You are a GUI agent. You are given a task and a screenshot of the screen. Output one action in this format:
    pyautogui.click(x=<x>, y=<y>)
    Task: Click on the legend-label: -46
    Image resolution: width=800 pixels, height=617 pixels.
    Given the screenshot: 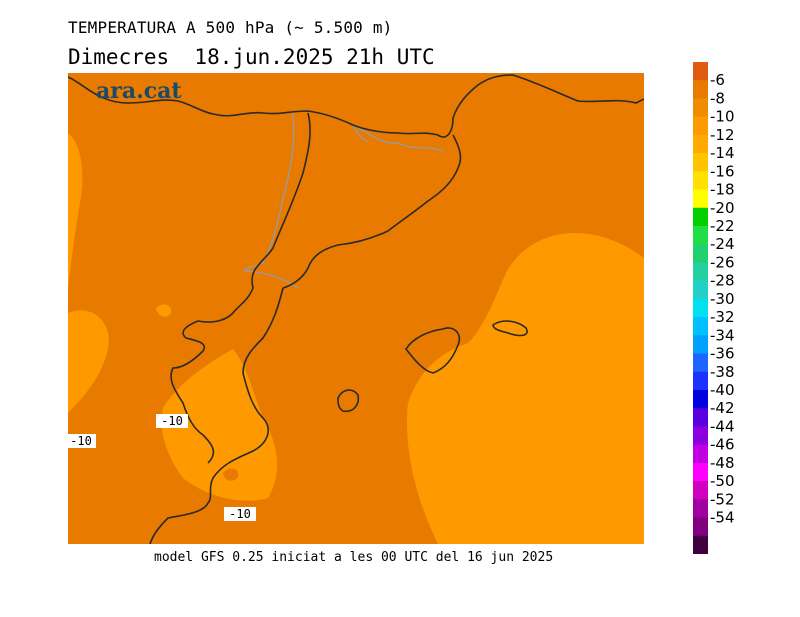 What is the action you would take?
    pyautogui.click(x=722, y=445)
    